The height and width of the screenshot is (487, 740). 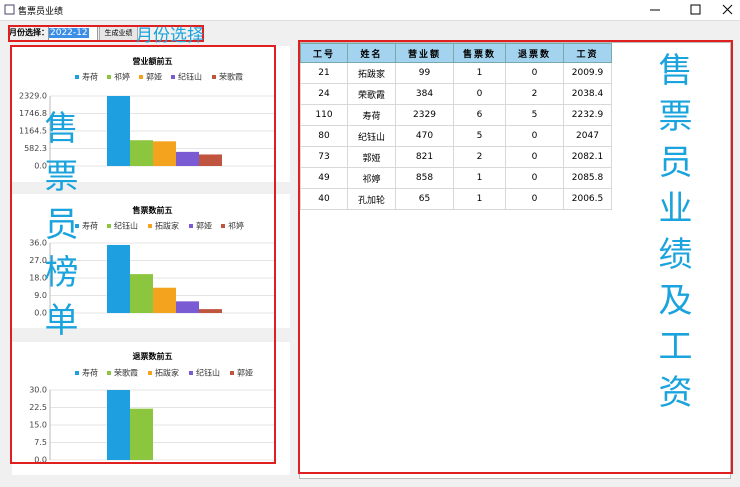 I want to click on highlight-box, so click(x=106, y=33).